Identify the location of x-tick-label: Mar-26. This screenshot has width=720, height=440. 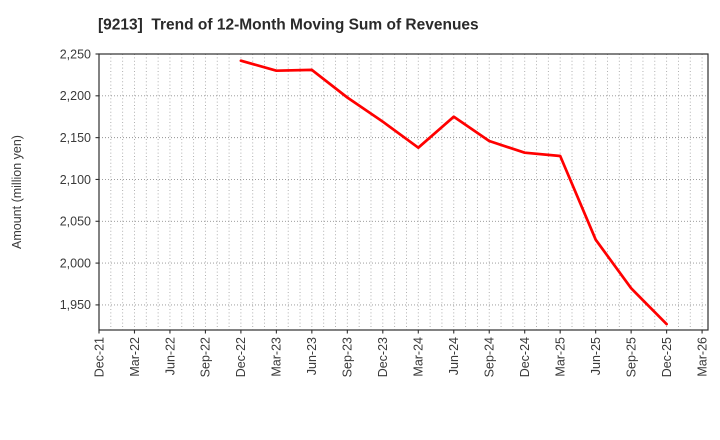
(702, 357).